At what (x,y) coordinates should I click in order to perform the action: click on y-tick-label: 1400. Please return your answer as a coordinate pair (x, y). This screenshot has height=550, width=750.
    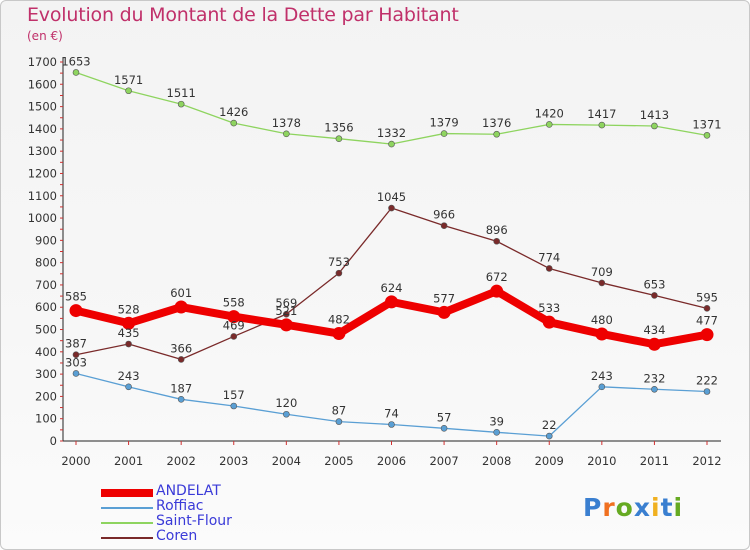
    Looking at the image, I should click on (42, 129).